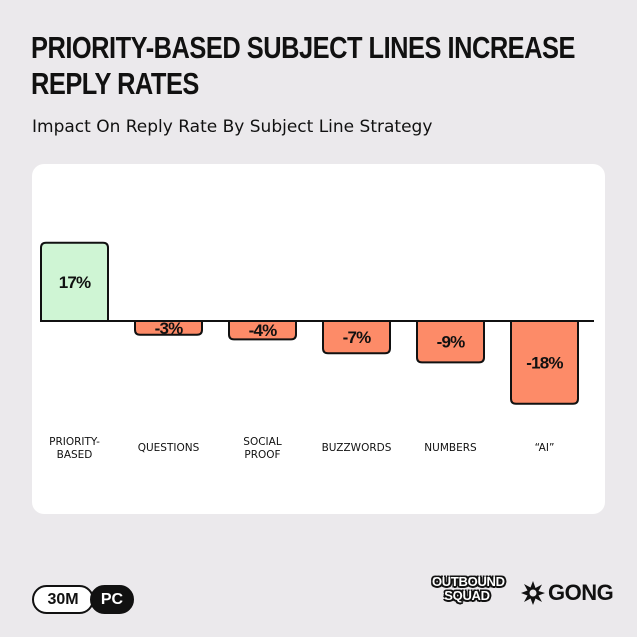 This screenshot has width=637, height=637. I want to click on squad-logo-line1: OUTBOUND, so click(468, 581).